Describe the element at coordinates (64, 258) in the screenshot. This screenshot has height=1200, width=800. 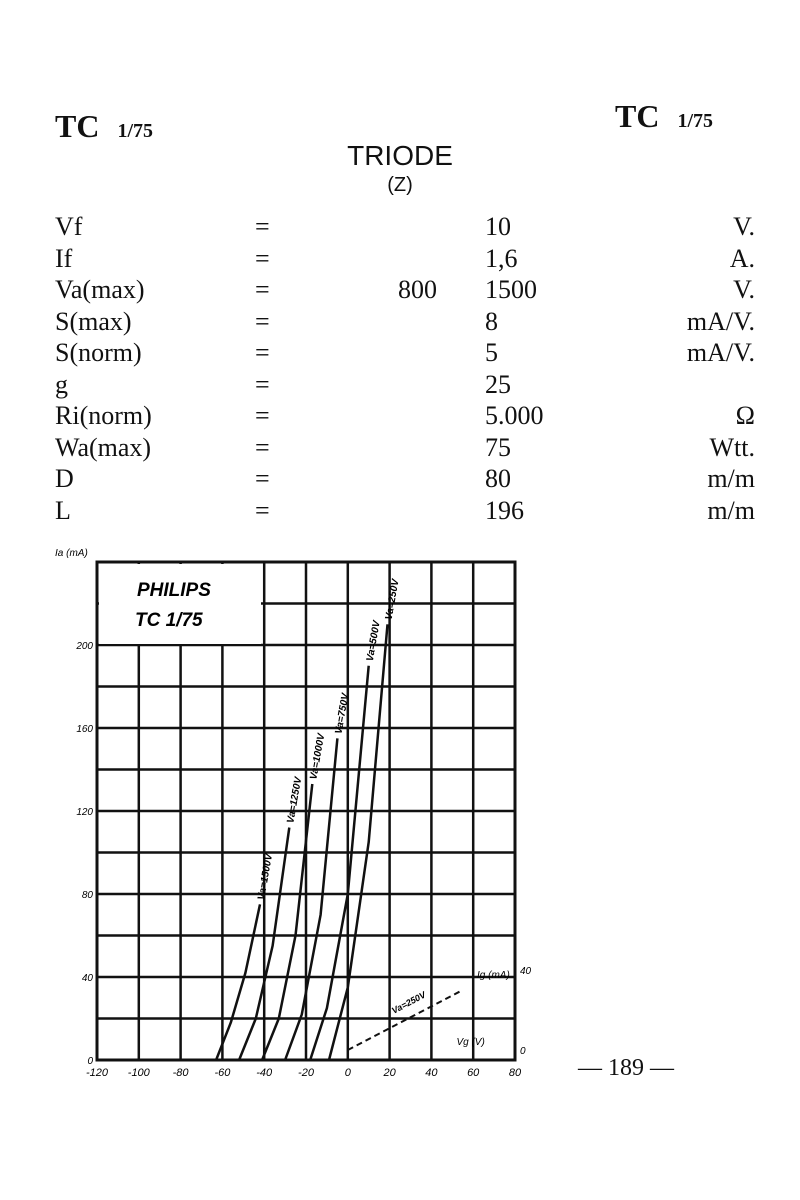
I see `spec-label: If` at that location.